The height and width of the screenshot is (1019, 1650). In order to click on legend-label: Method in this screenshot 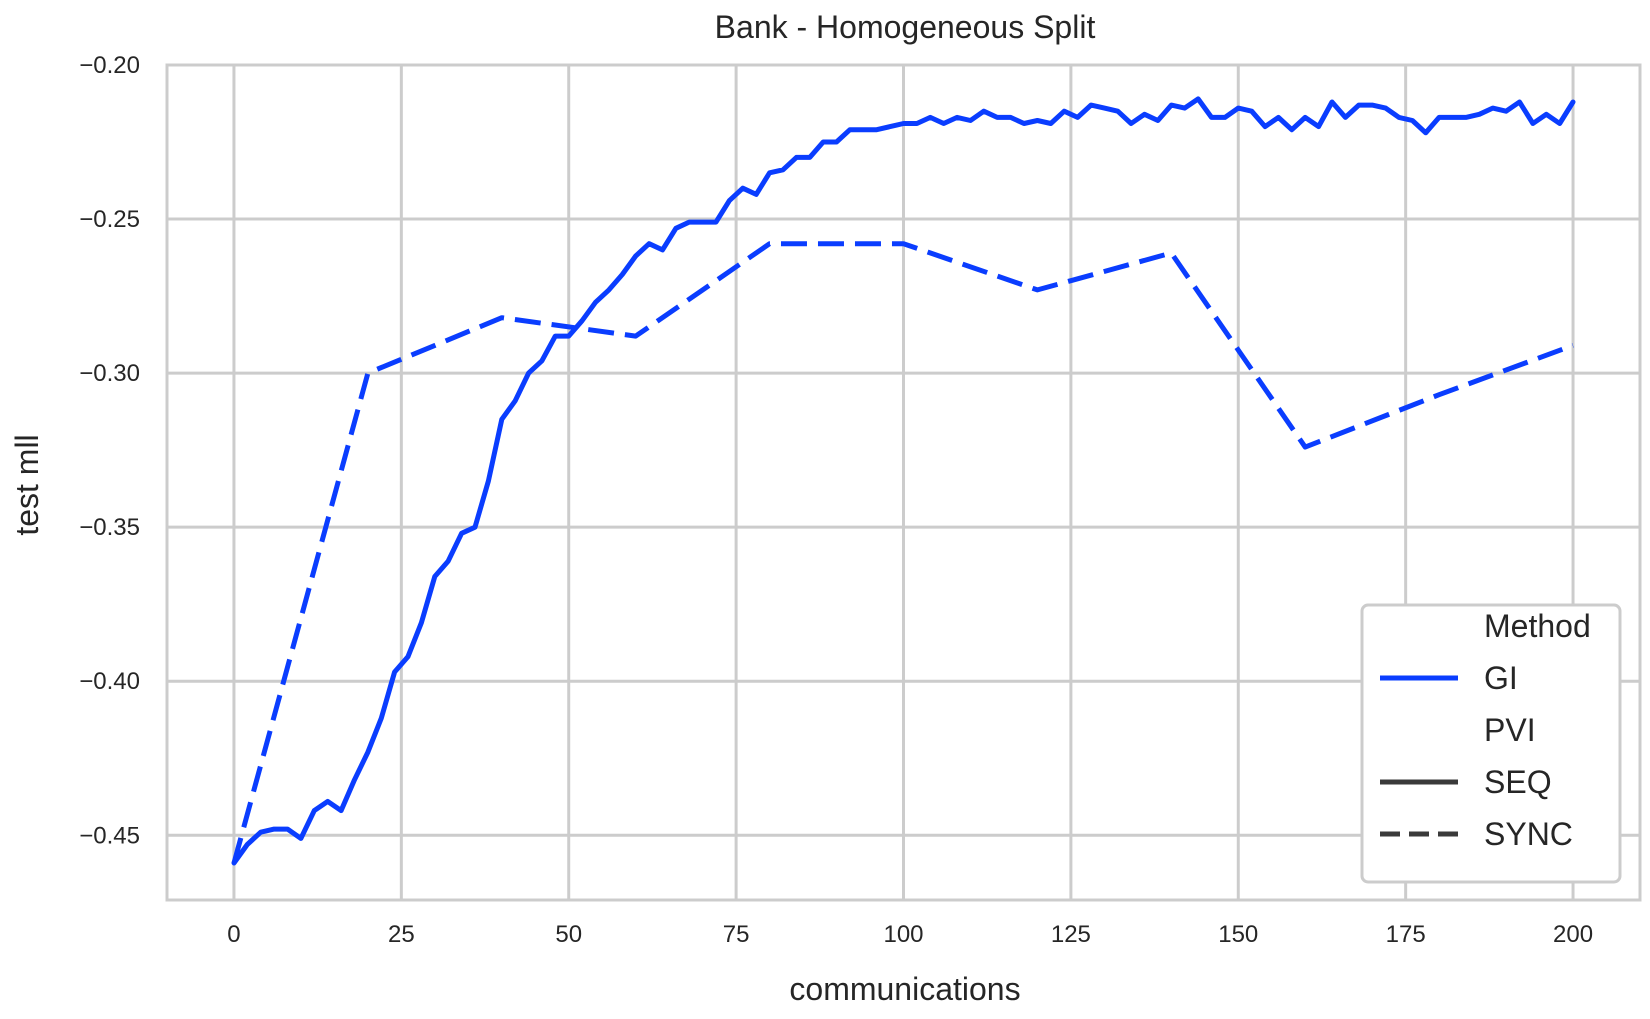, I will do `click(1537, 626)`.